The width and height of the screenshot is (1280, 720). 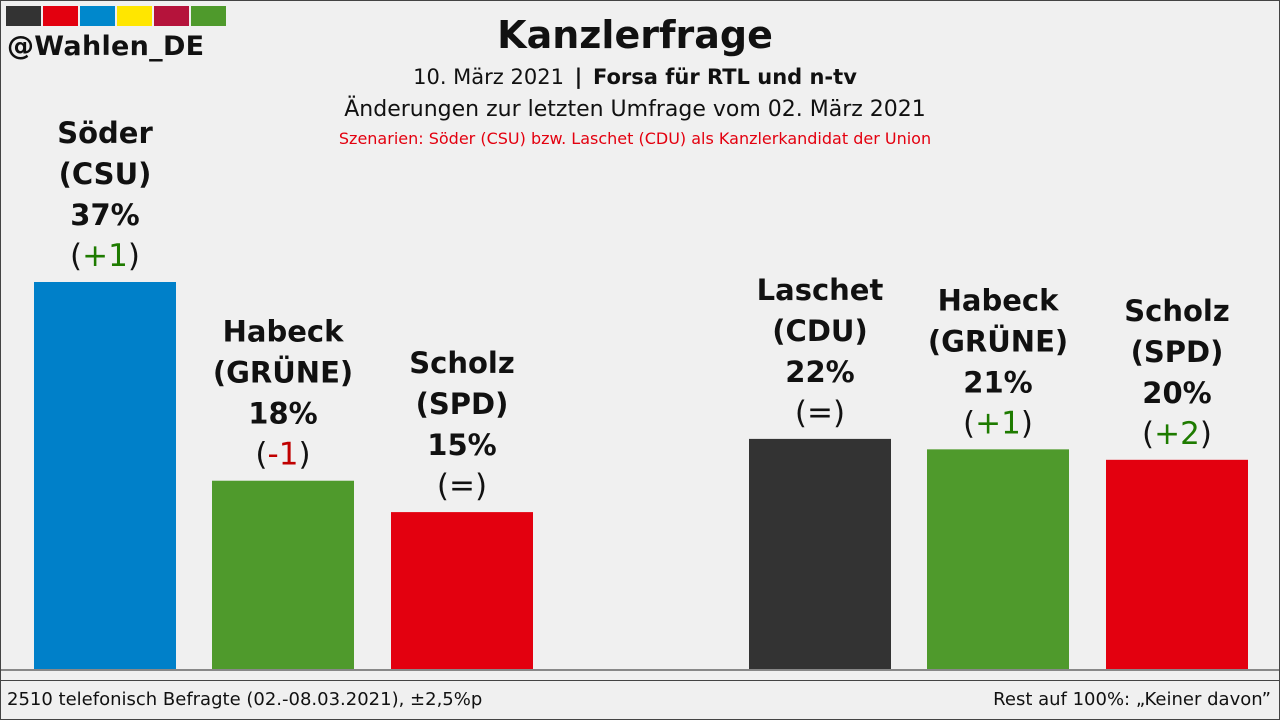 I want to click on bar-change-label: (-1), so click(x=282, y=455).